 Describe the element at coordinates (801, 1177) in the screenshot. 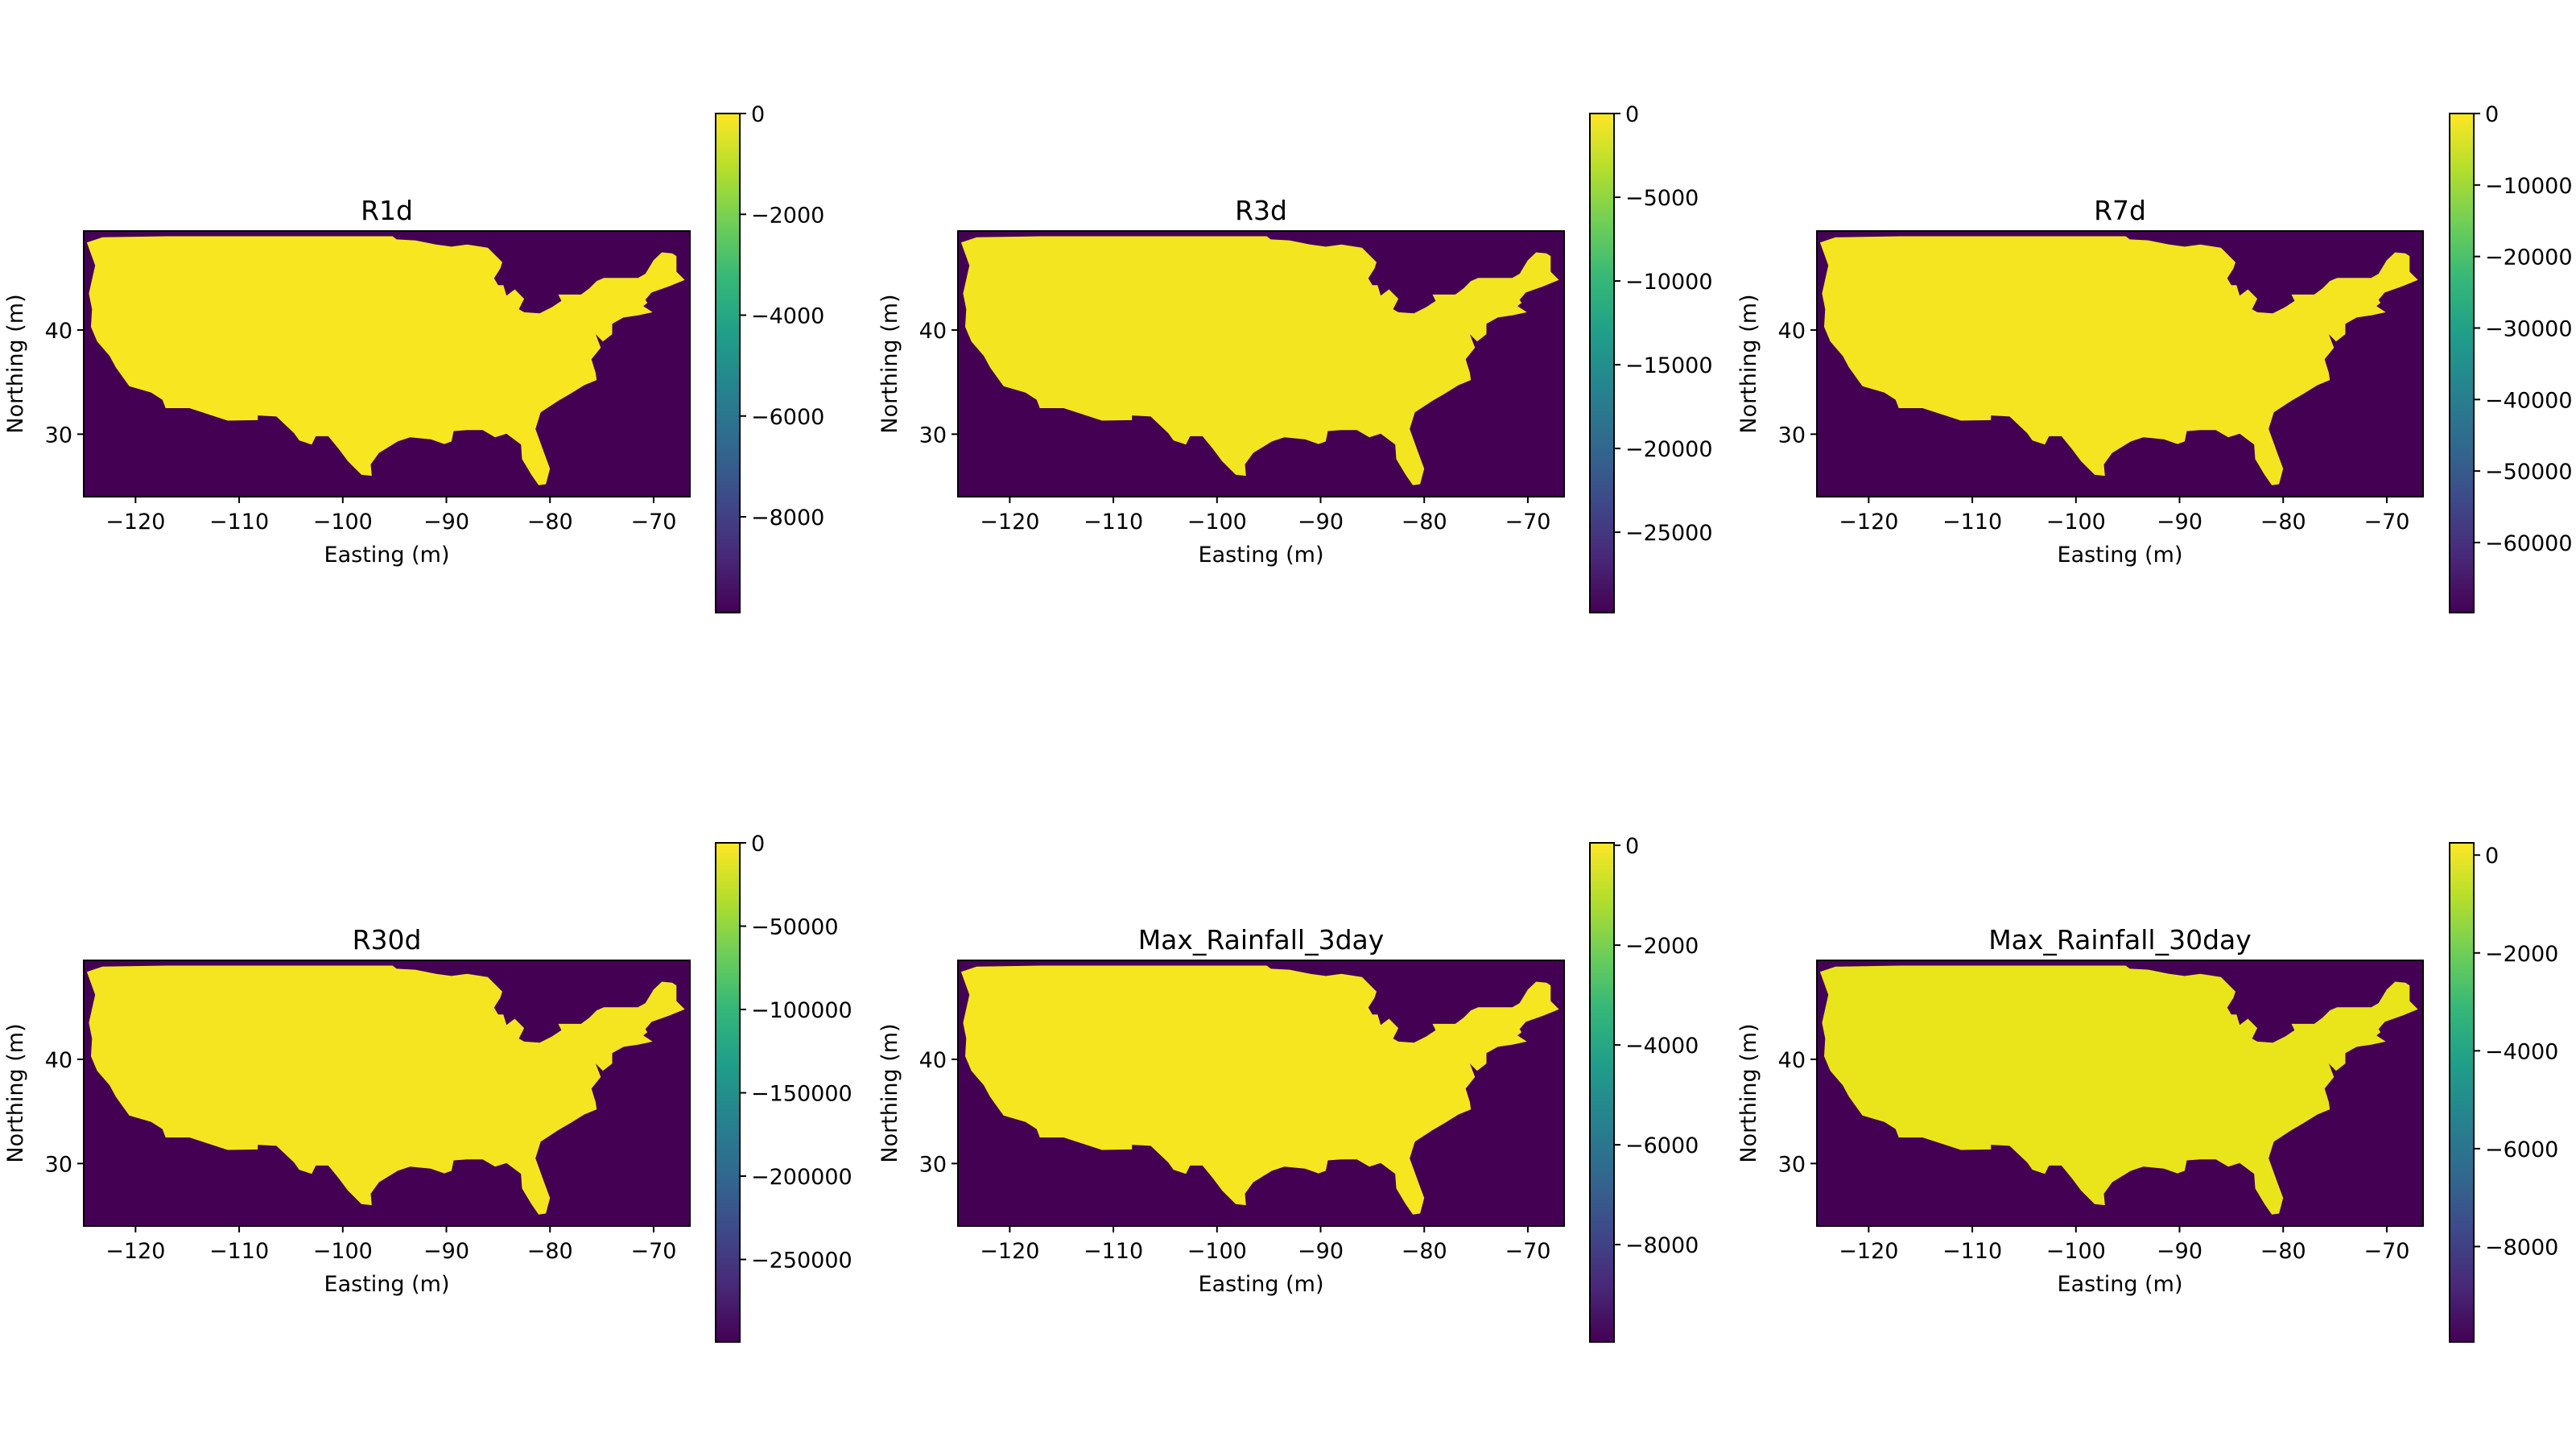

I see `colorbar-tick-label: −200000` at that location.